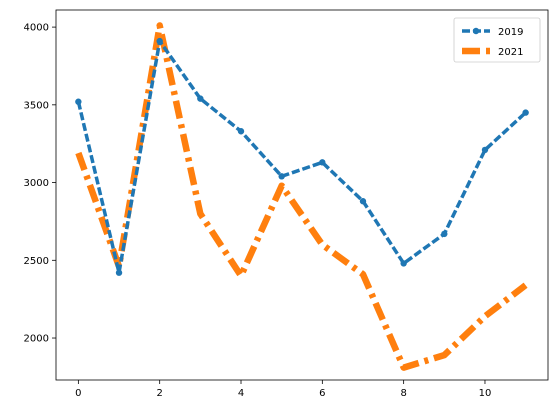  I want to click on y-tick-label: 2000, so click(36, 339).